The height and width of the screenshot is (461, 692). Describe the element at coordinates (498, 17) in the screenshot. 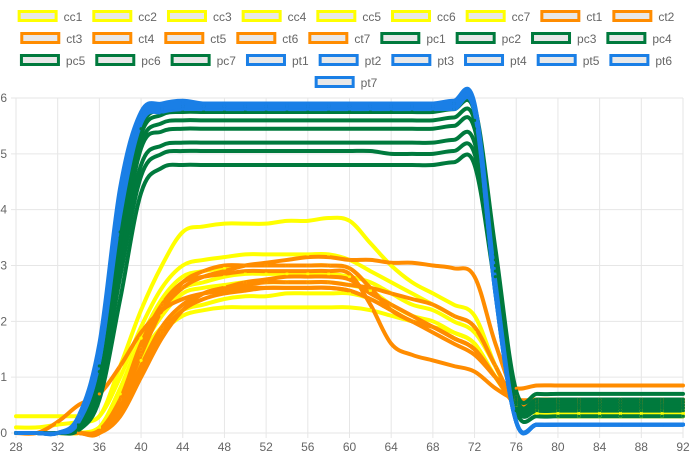

I see `legend-item-cc7: cc7` at that location.